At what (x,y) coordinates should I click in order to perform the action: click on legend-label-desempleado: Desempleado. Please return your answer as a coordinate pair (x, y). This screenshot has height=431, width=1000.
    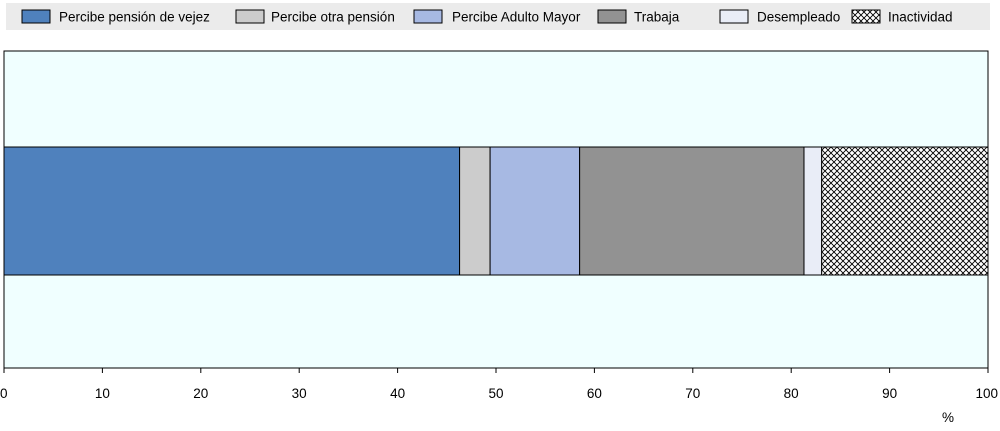
    Looking at the image, I should click on (798, 17).